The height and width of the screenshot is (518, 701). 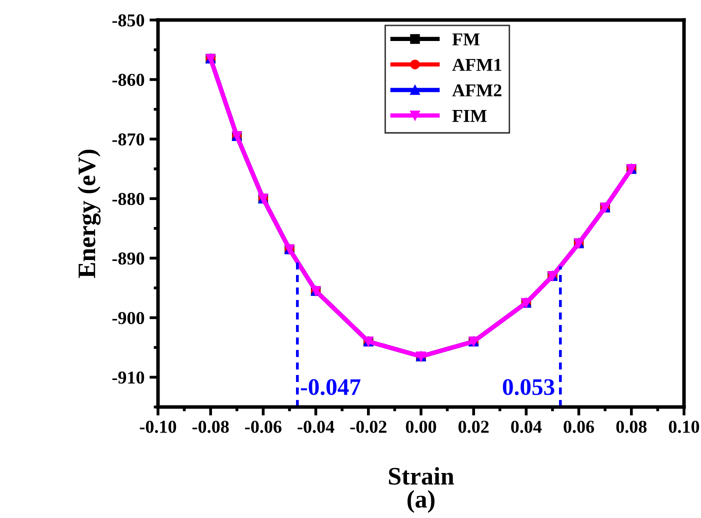 I want to click on text: (a), so click(x=421, y=501).